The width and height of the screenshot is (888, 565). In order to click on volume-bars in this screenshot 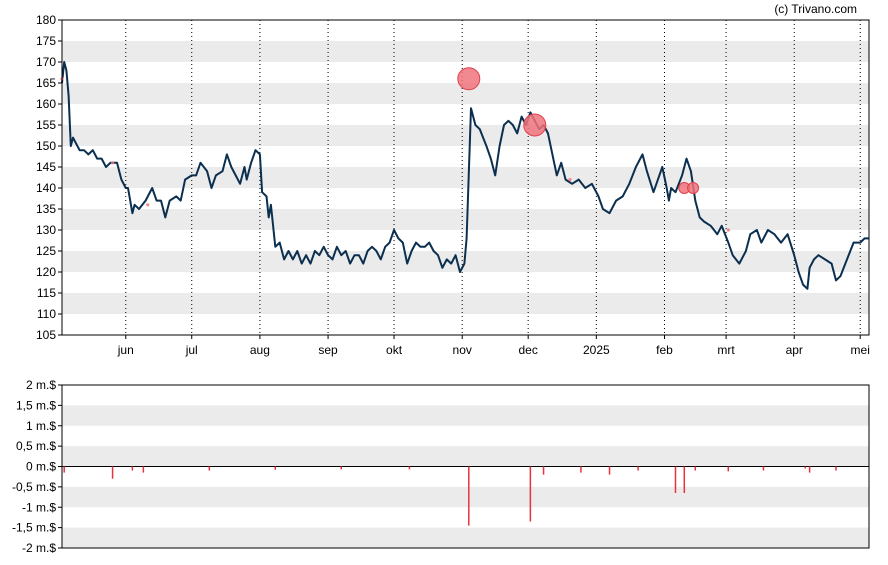, I will do `click(450, 496)`.